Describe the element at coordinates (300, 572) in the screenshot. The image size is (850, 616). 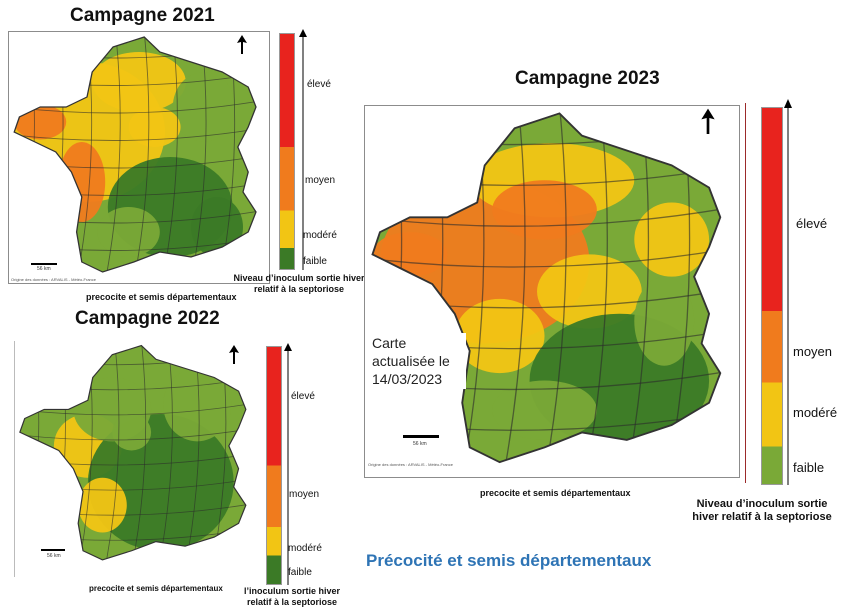
I see `legend-label-faible-2022: faible` at that location.